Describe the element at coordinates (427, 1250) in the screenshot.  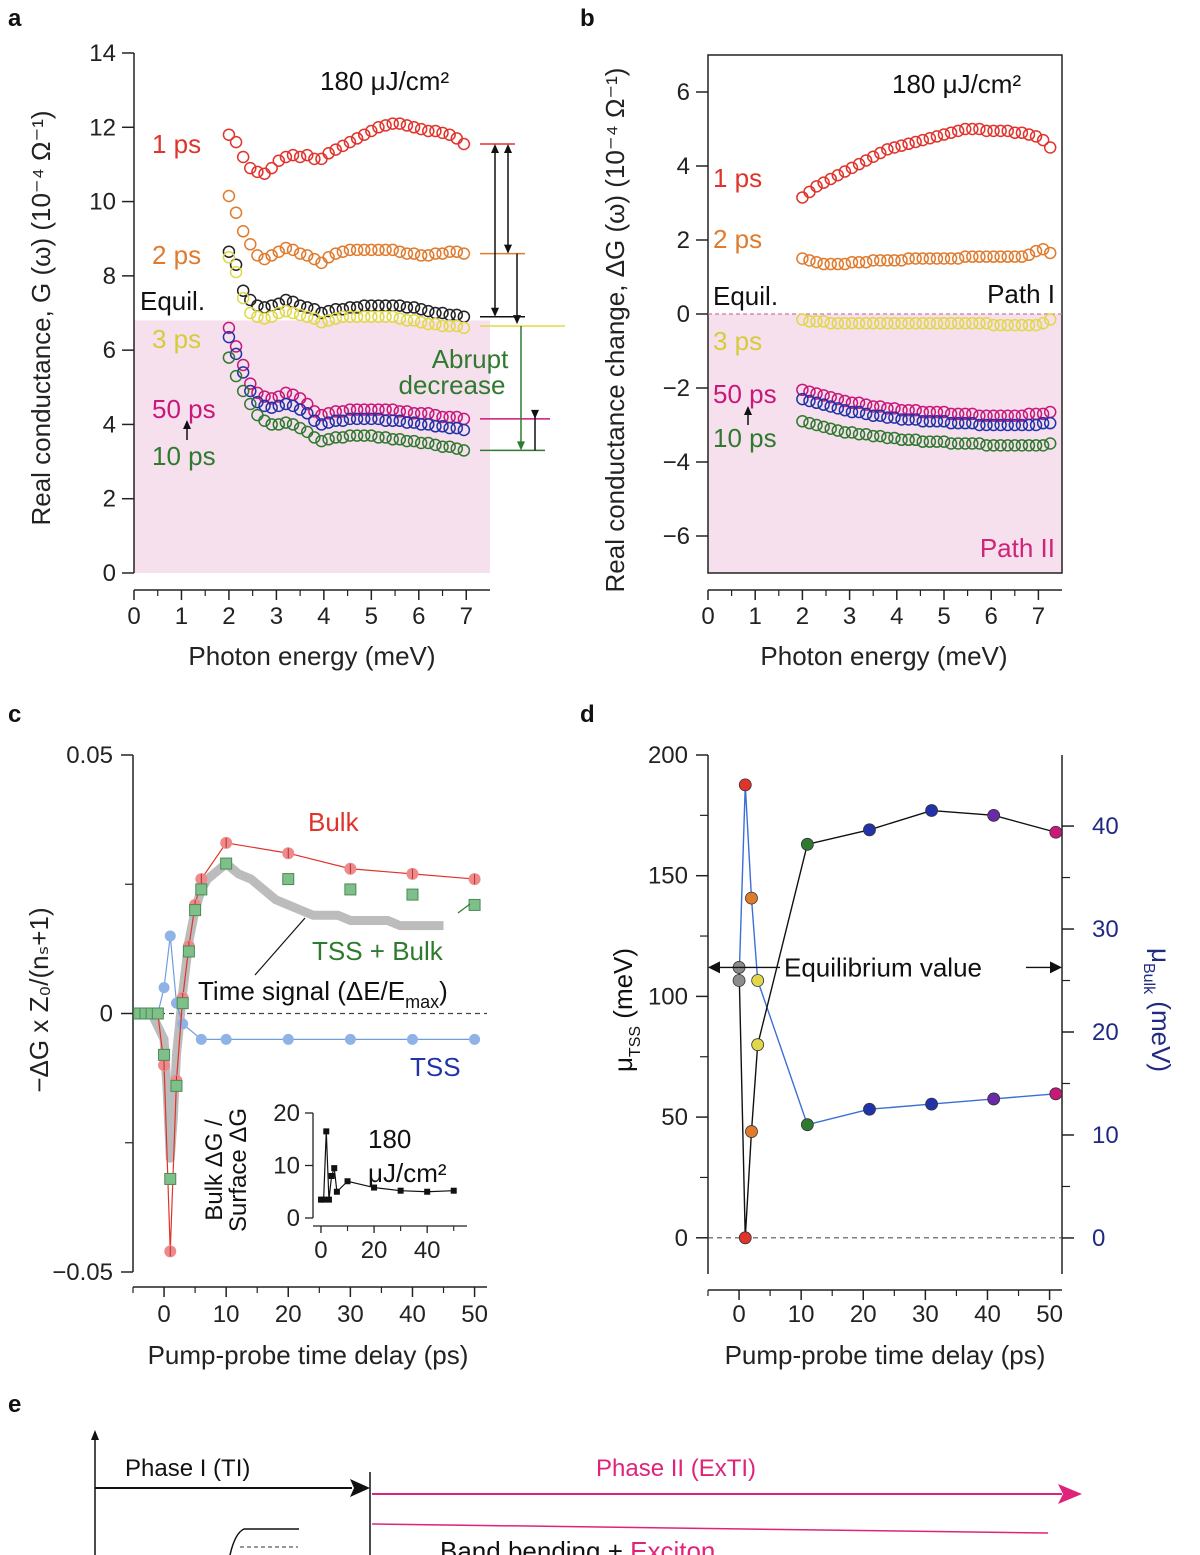
I see `inset-x-tick-label: 40` at that location.